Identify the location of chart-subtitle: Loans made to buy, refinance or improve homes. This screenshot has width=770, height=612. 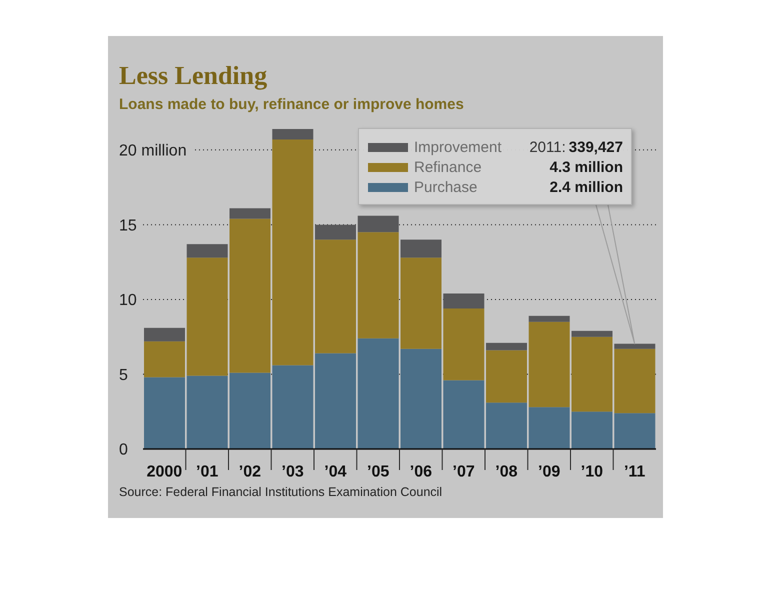
(291, 104).